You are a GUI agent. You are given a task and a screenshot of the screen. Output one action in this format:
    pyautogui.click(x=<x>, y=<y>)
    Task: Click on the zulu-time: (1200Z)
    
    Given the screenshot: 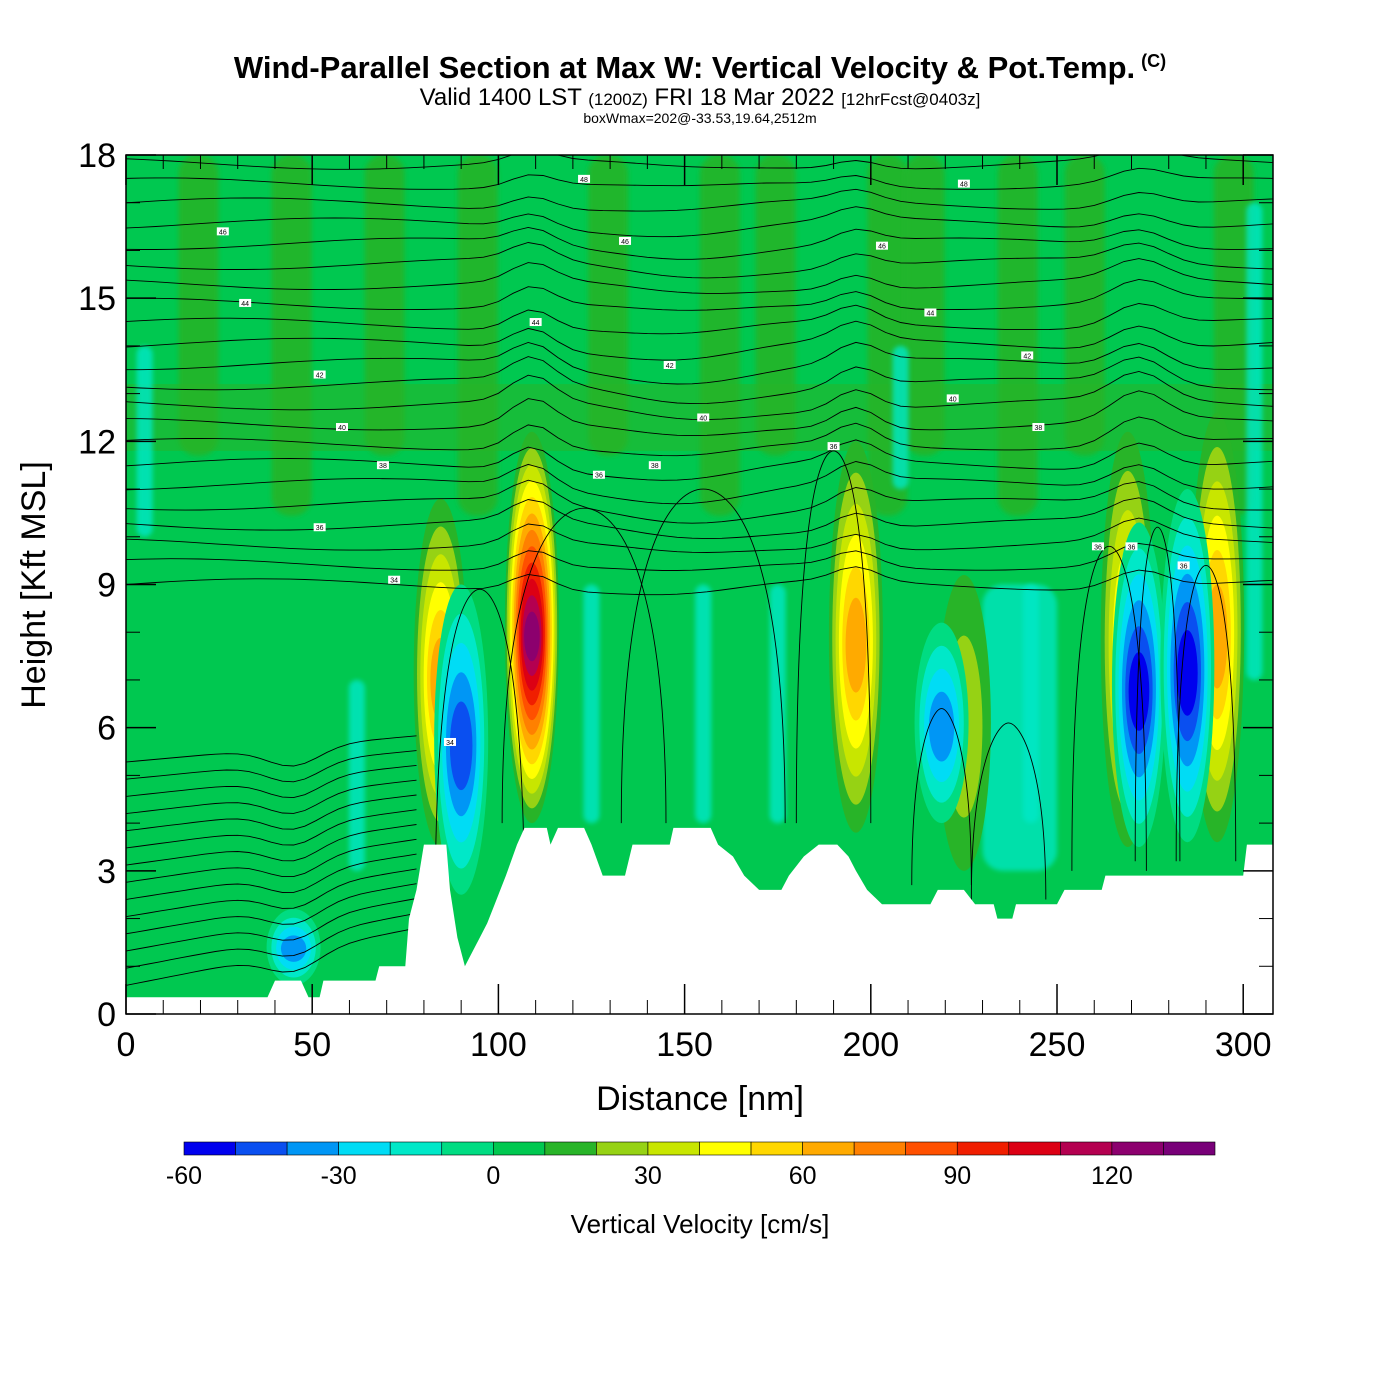 What is the action you would take?
    pyautogui.click(x=618, y=99)
    